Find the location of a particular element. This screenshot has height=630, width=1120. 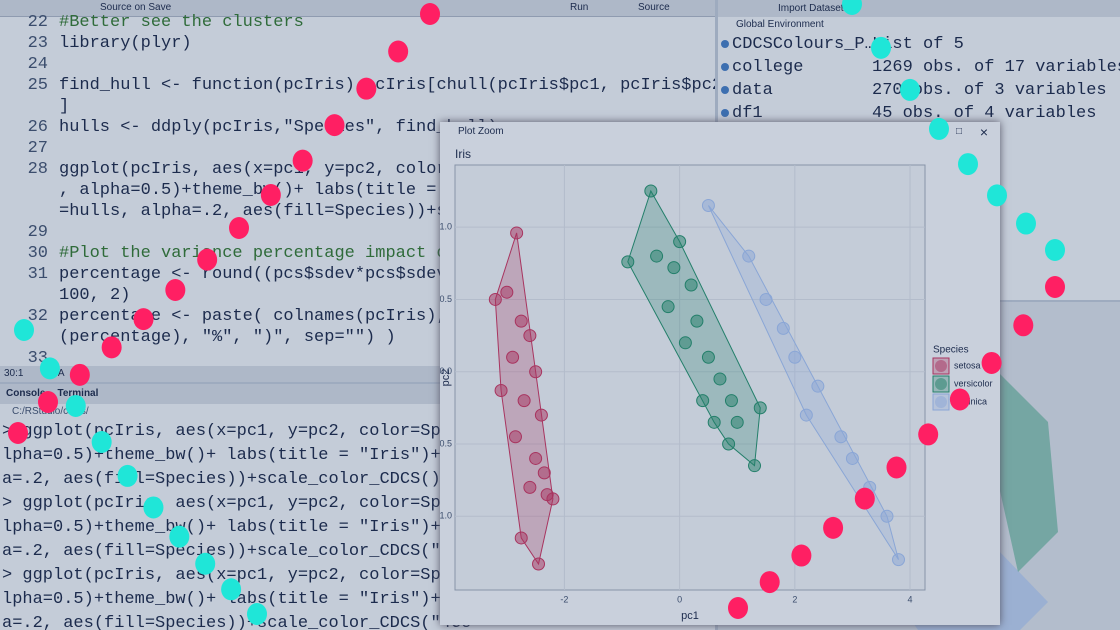

y-tick-label: 0.5 is located at coordinates (446, 299).